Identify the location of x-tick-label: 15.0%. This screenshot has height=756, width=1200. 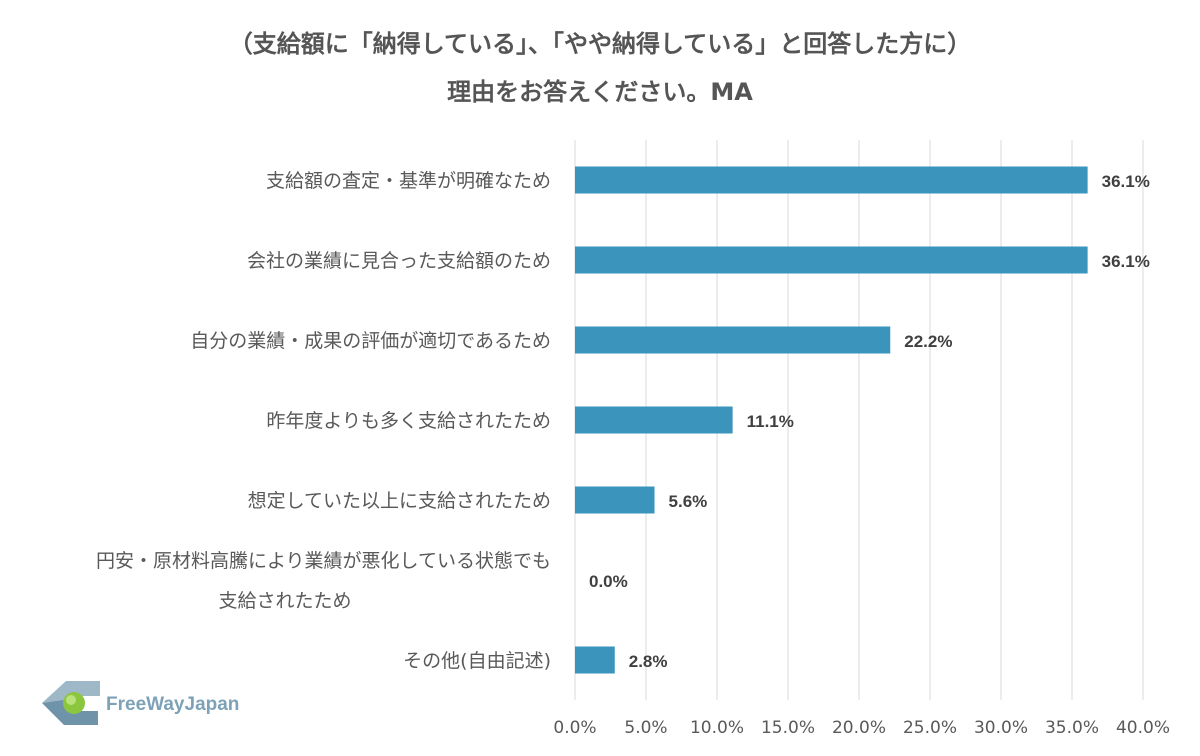
(788, 728).